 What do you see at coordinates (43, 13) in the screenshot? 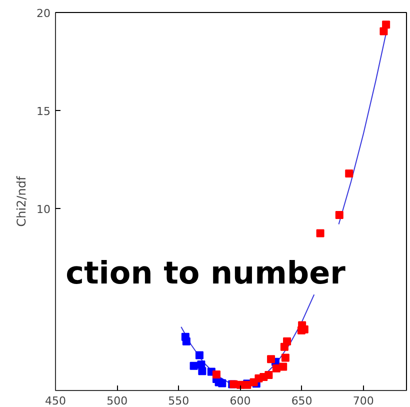
I see `y-tick-label: 20` at bounding box center [43, 13].